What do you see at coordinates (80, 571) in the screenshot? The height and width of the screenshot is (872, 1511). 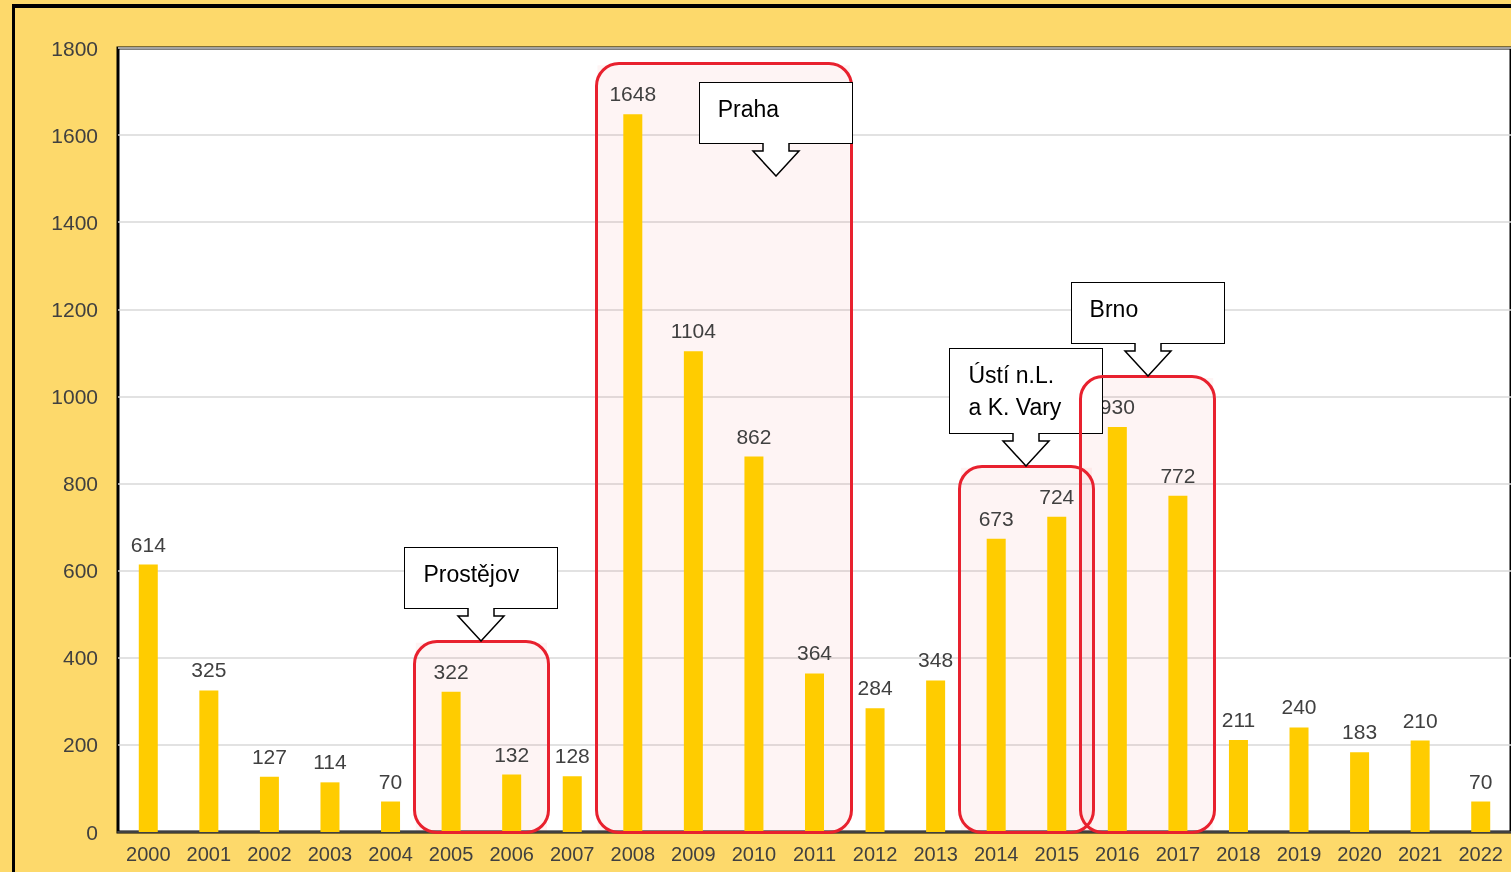 I see `y-tick-label: 600` at bounding box center [80, 571].